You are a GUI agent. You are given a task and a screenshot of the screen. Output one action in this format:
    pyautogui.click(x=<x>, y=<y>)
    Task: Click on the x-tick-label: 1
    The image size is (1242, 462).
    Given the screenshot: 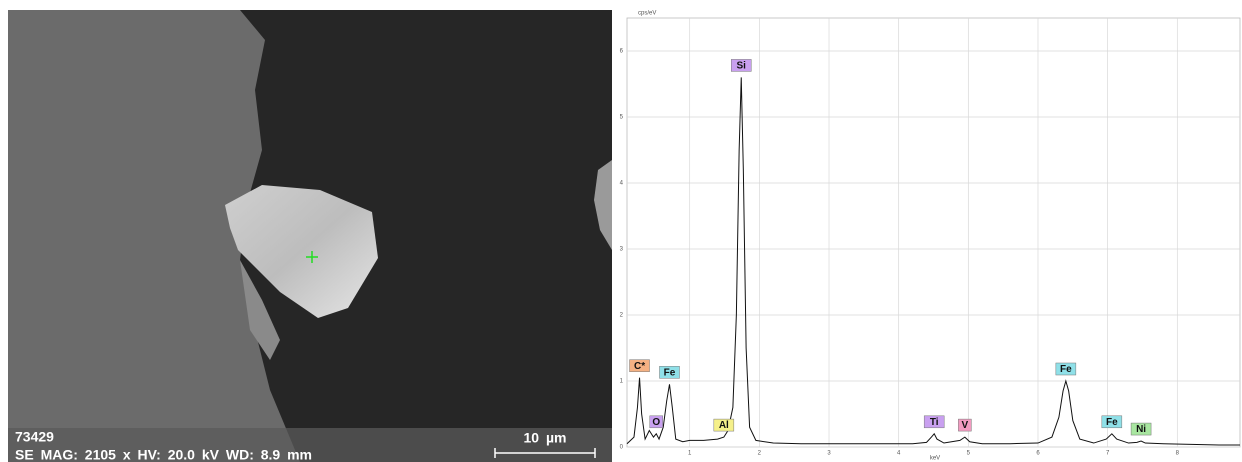 What is the action you would take?
    pyautogui.click(x=690, y=454)
    